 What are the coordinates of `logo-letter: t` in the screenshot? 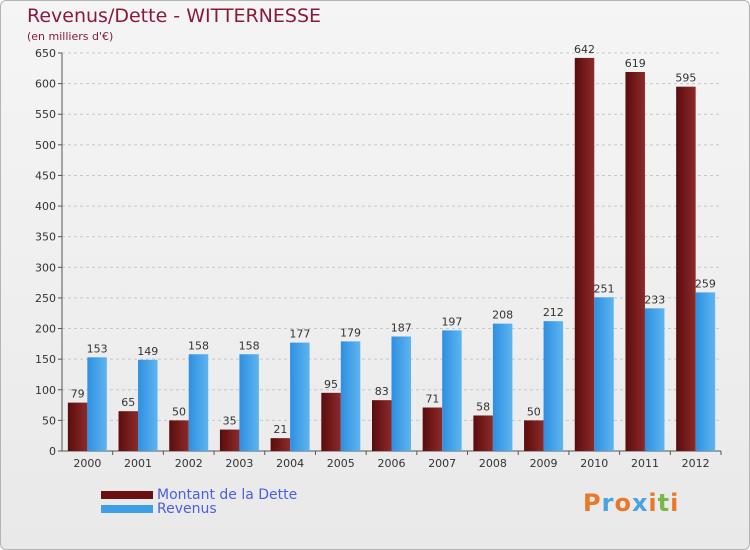 It's located at (664, 503).